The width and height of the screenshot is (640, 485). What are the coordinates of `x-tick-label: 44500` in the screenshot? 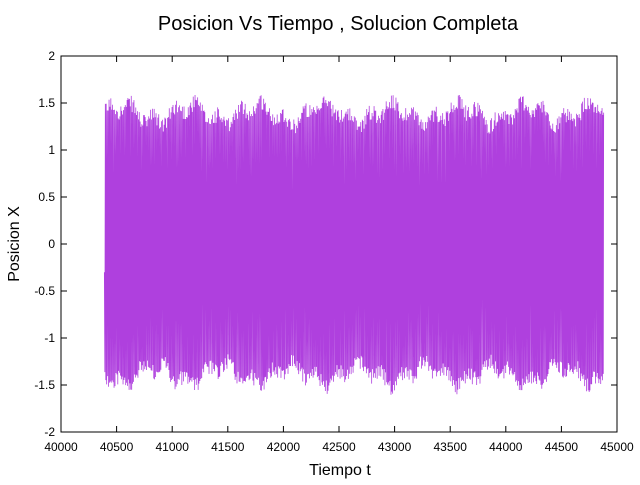 It's located at (562, 447).